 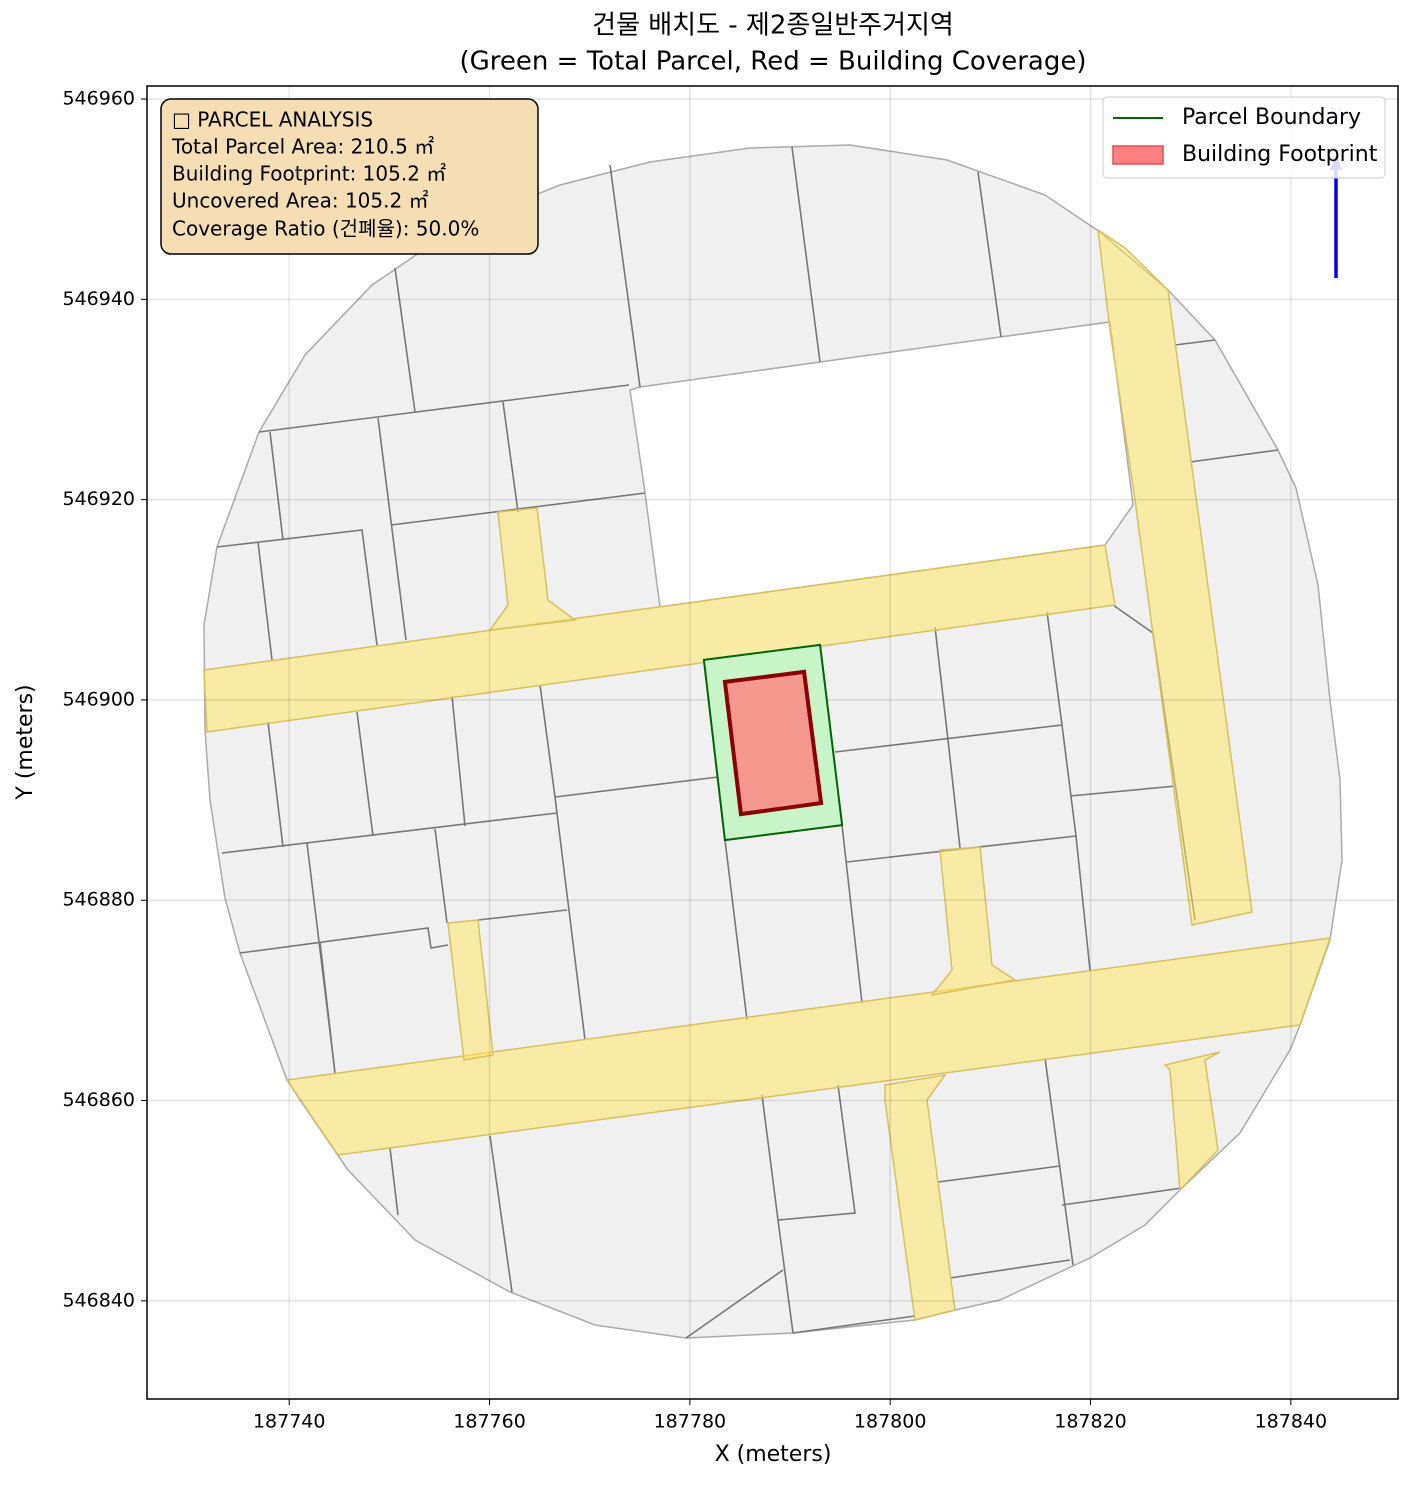 What do you see at coordinates (1138, 155) in the screenshot?
I see `legend-swatch` at bounding box center [1138, 155].